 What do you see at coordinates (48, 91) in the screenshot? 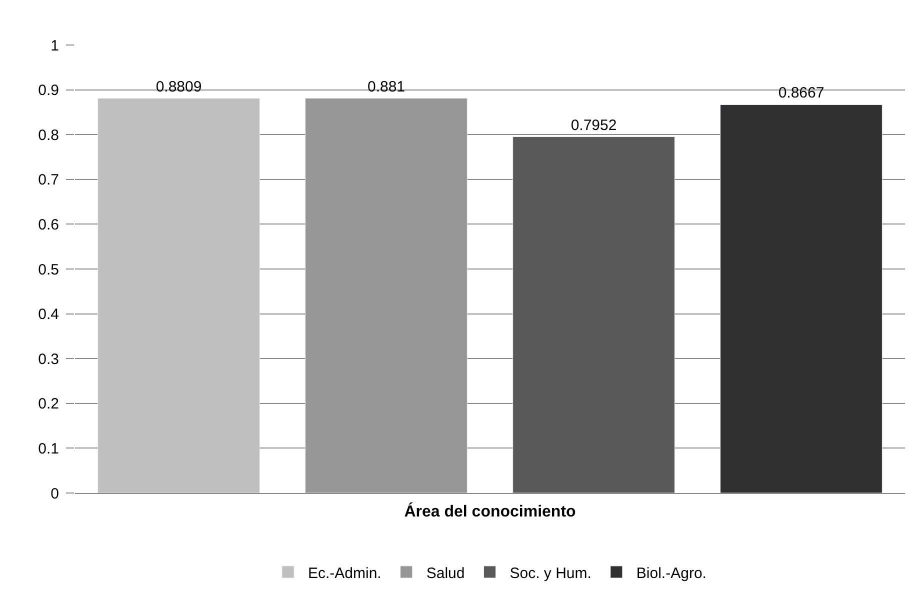
I see `y-tick-label: 0.9` at bounding box center [48, 91].